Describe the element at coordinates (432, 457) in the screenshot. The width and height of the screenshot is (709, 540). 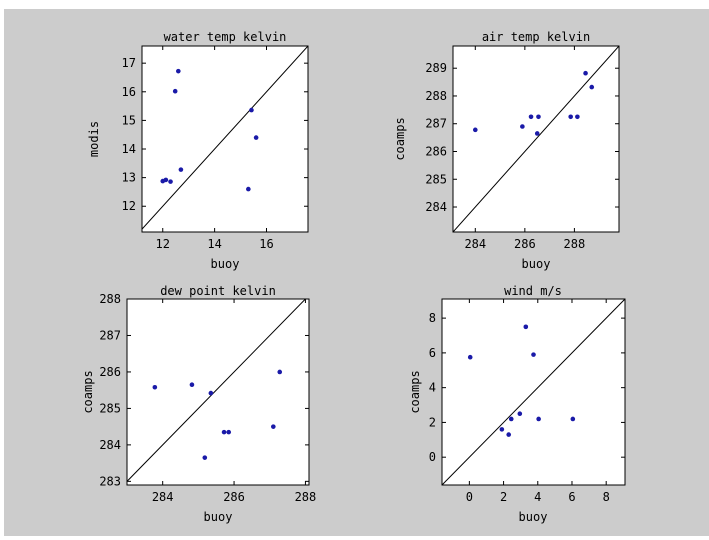
I see `y-tick-label: 0` at that location.